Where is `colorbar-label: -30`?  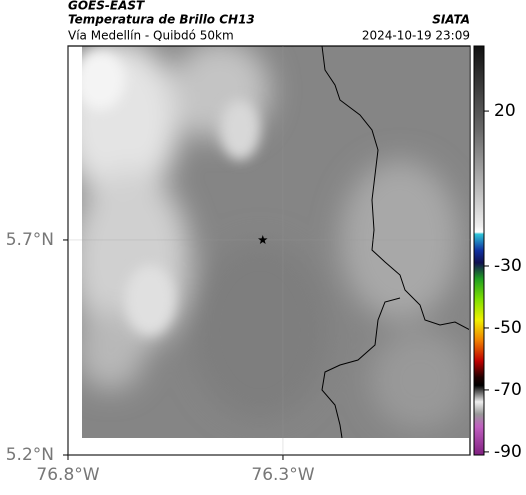 colorbar-label: -30 is located at coordinates (508, 266).